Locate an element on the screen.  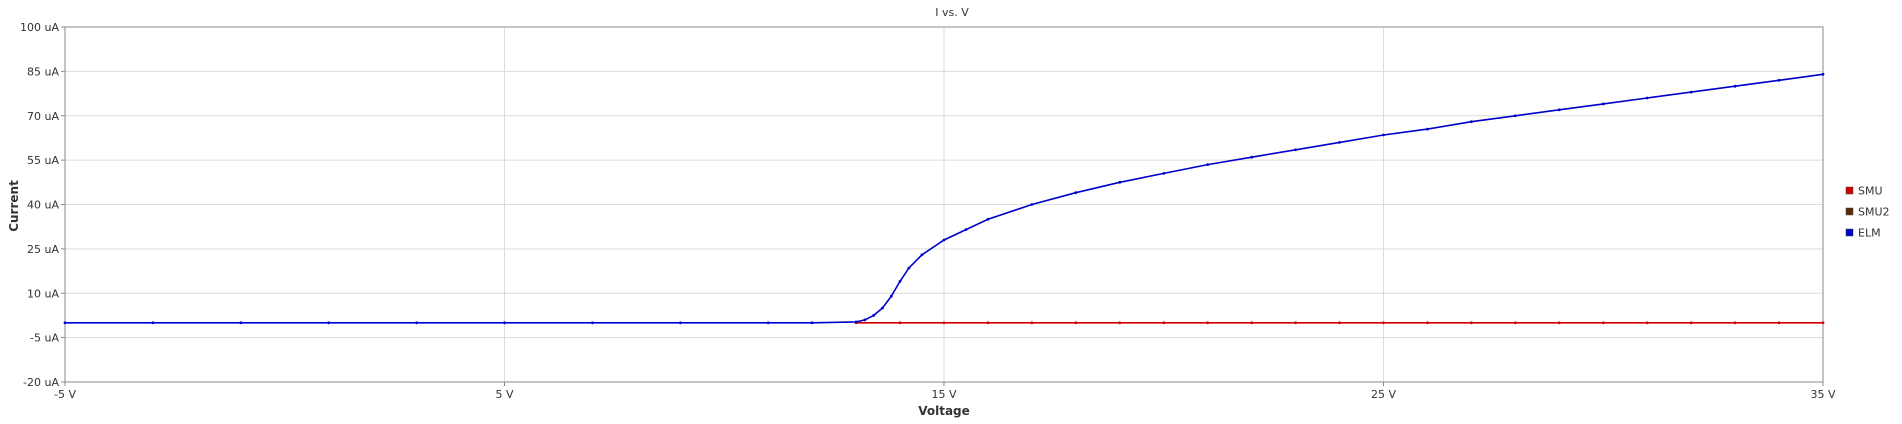
y-tick-label: 70 uA is located at coordinates (43, 116).